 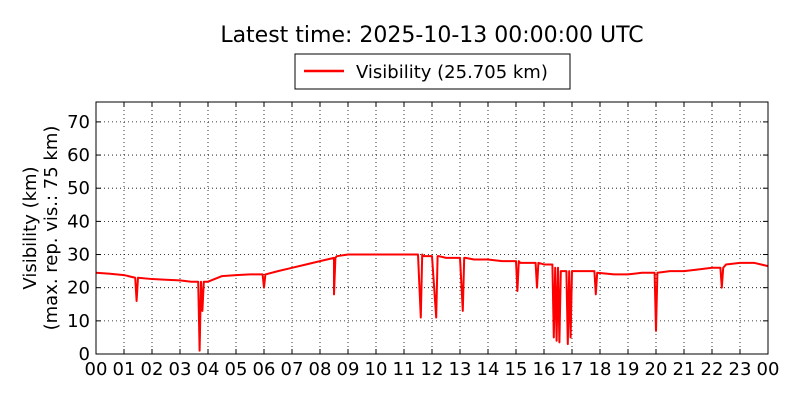 I want to click on x-tick-label: 01, so click(x=124, y=369).